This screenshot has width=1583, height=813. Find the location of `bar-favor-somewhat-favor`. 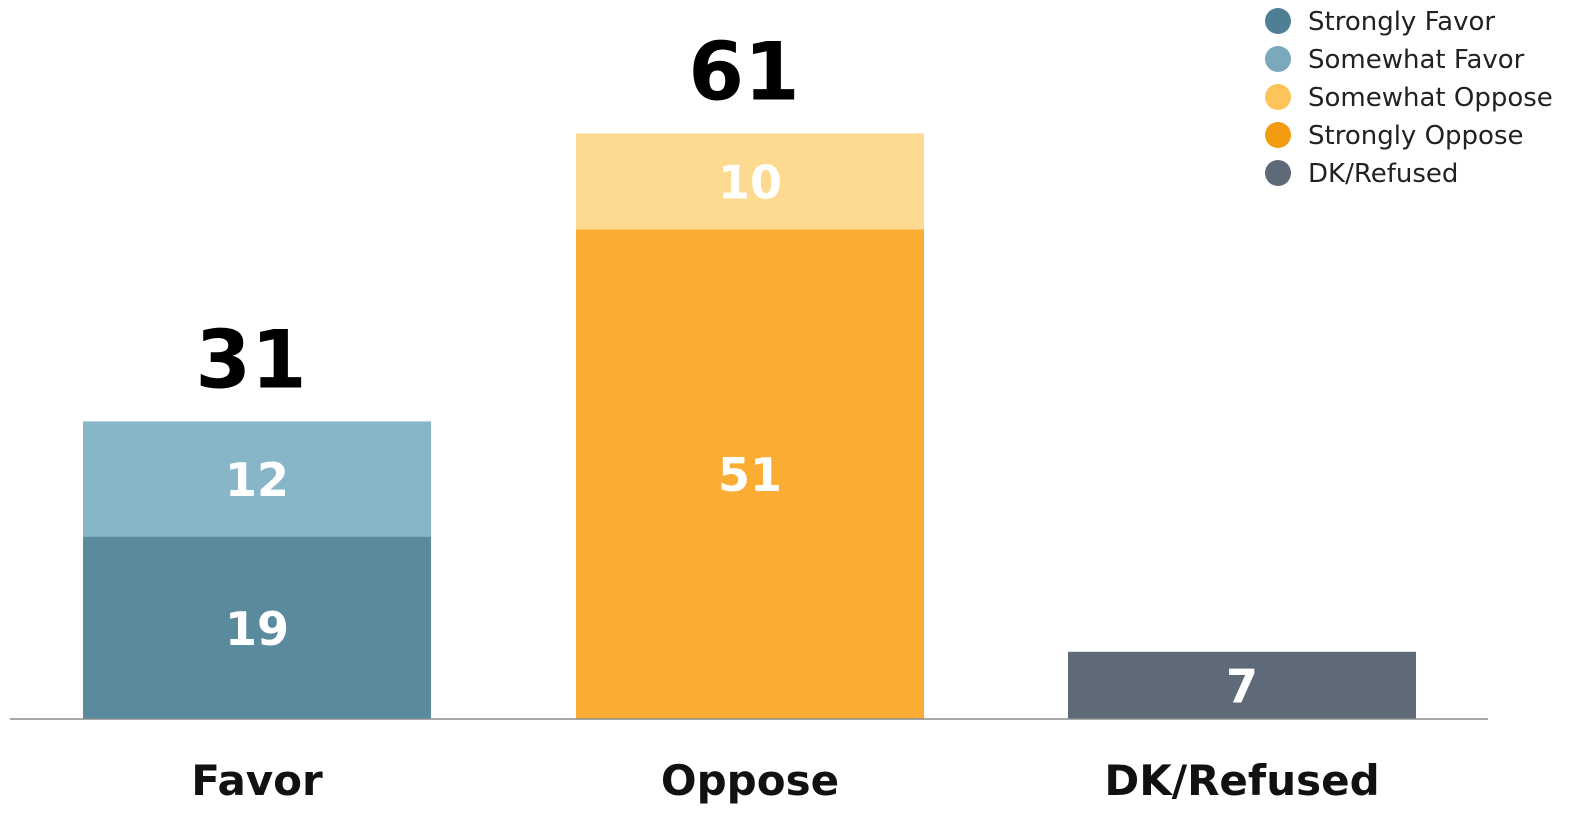

bar-favor-somewhat-favor is located at coordinates (257, 479).